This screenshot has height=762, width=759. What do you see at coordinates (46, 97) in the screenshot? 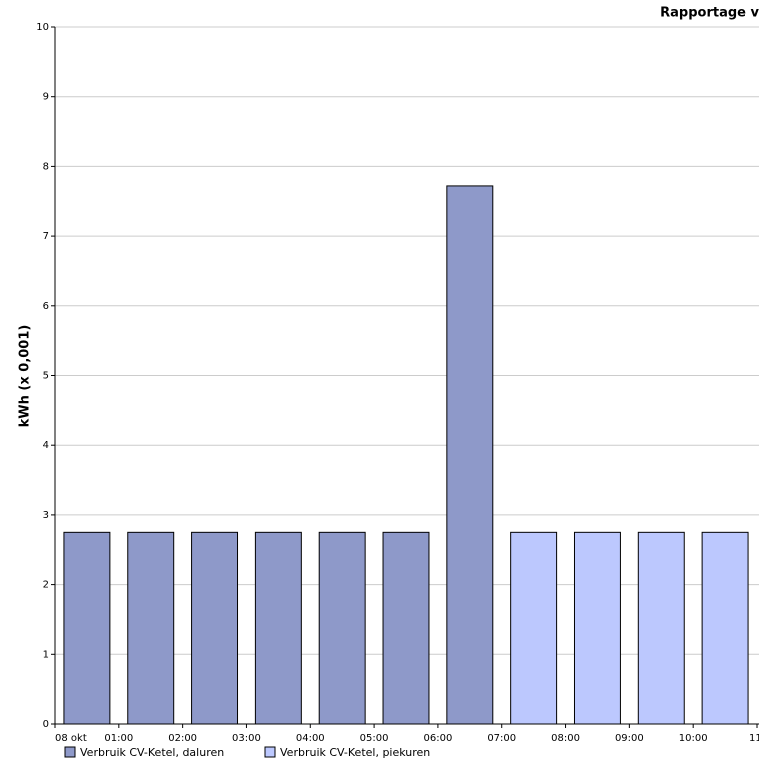
I see `y-tick-label: 9` at bounding box center [46, 97].